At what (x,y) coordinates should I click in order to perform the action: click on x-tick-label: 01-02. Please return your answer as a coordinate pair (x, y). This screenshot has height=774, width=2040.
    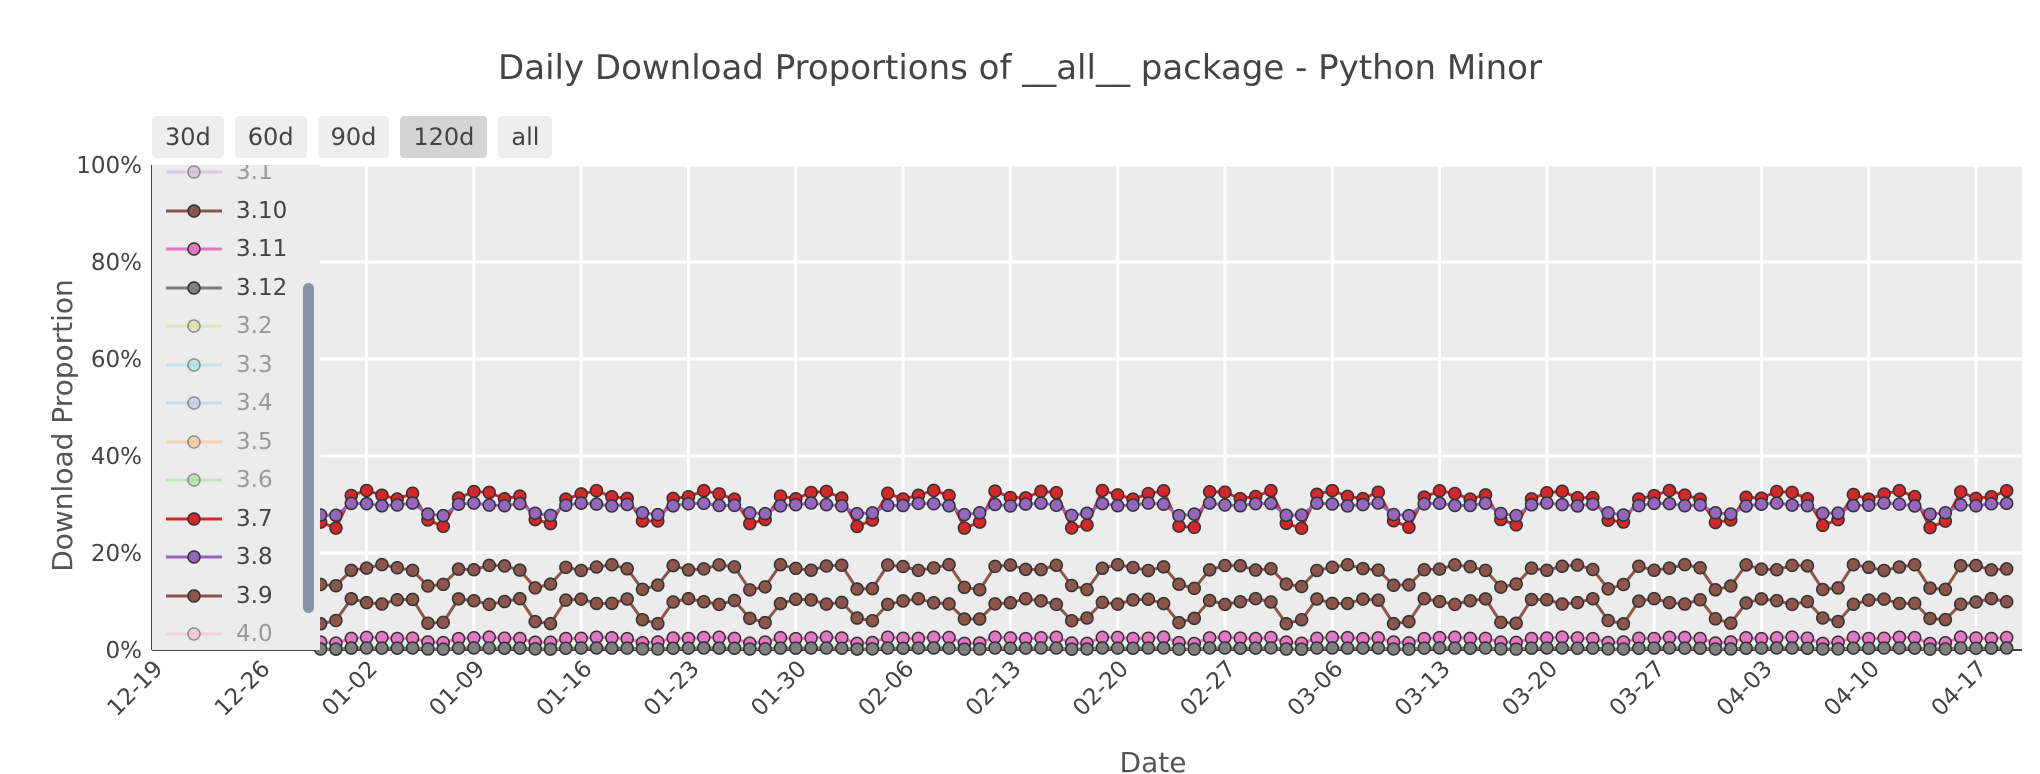
    Looking at the image, I should click on (350, 689).